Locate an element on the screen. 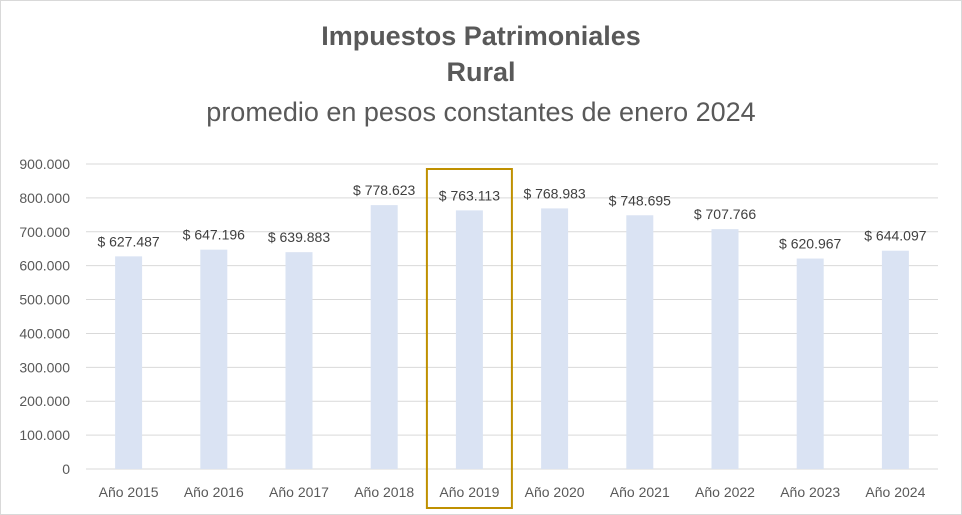 The image size is (962, 515). y-tick-label: 200.000 is located at coordinates (44, 401).